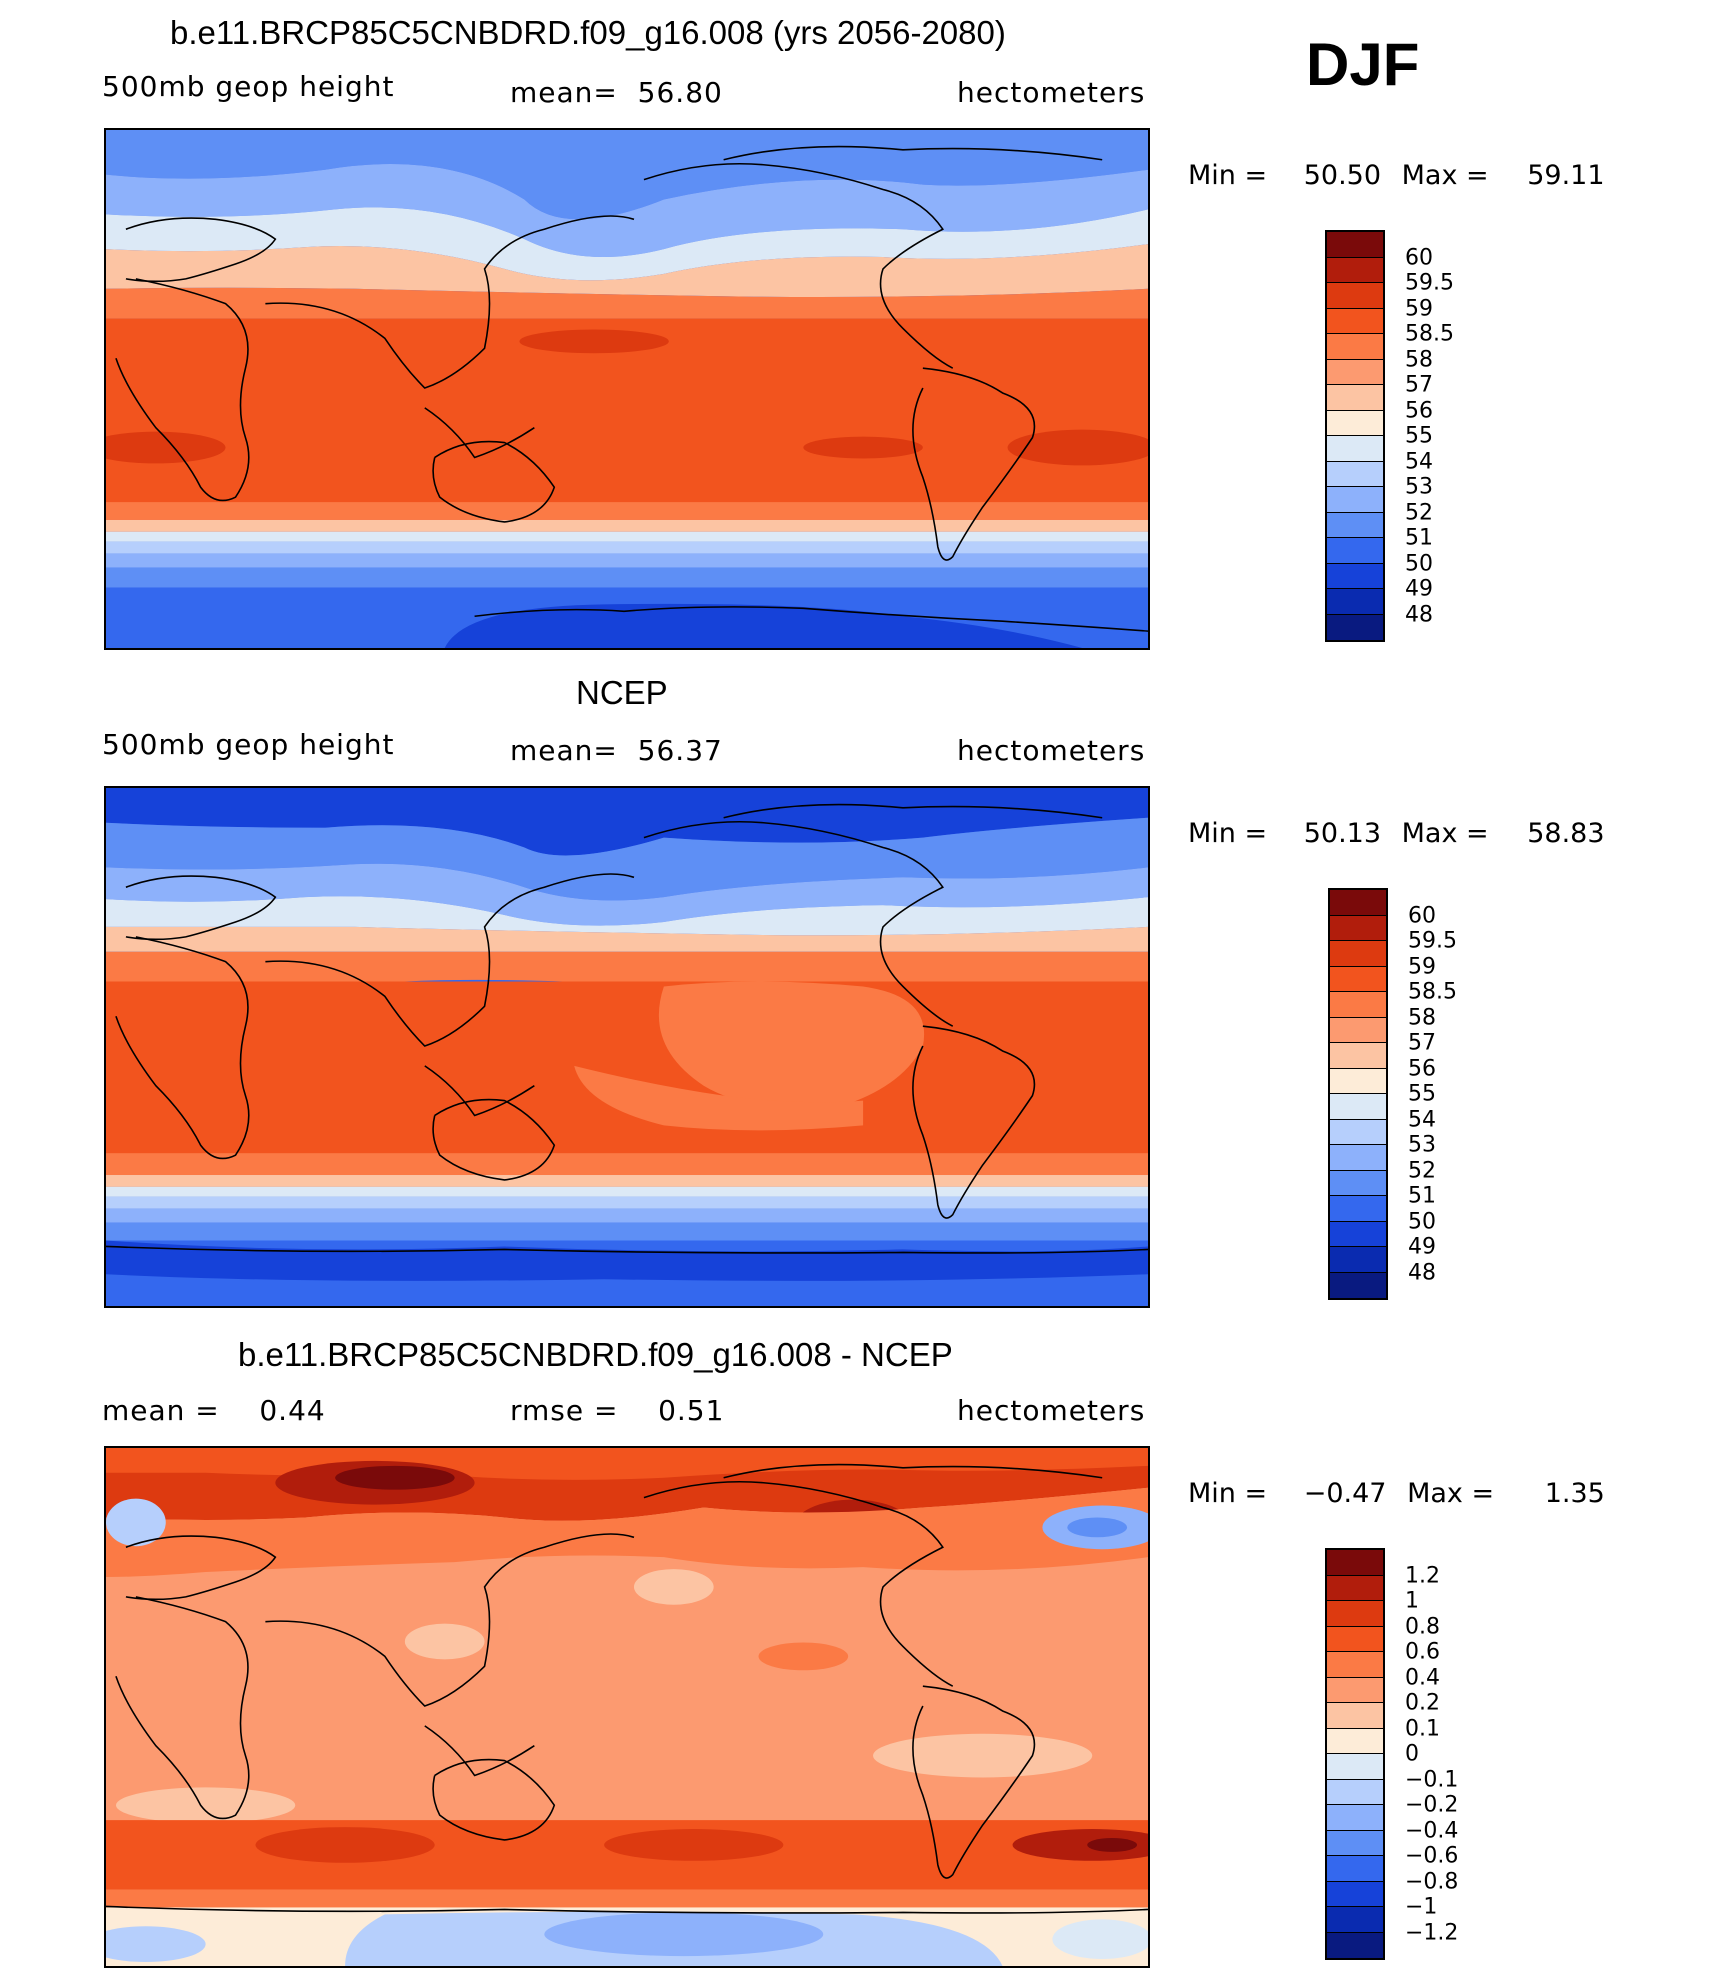 The image size is (1710, 1986). Describe the element at coordinates (1422, 1652) in the screenshot. I see `colorbar-label: 0.6` at that location.